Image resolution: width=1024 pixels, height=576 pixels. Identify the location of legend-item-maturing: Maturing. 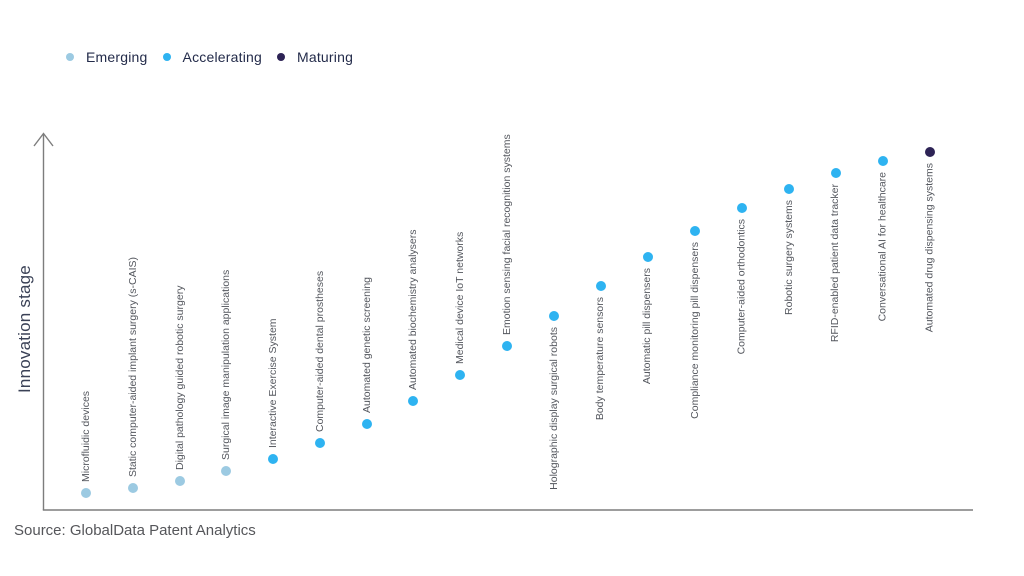
(315, 57).